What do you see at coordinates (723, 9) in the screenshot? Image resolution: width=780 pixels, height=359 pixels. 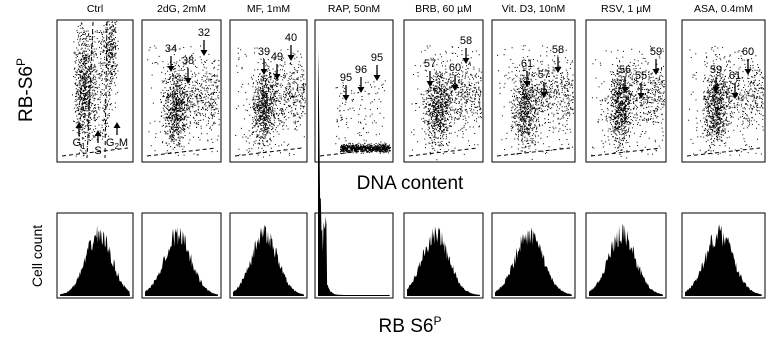 I see `panel-title: ASA, 0.4mM` at bounding box center [723, 9].